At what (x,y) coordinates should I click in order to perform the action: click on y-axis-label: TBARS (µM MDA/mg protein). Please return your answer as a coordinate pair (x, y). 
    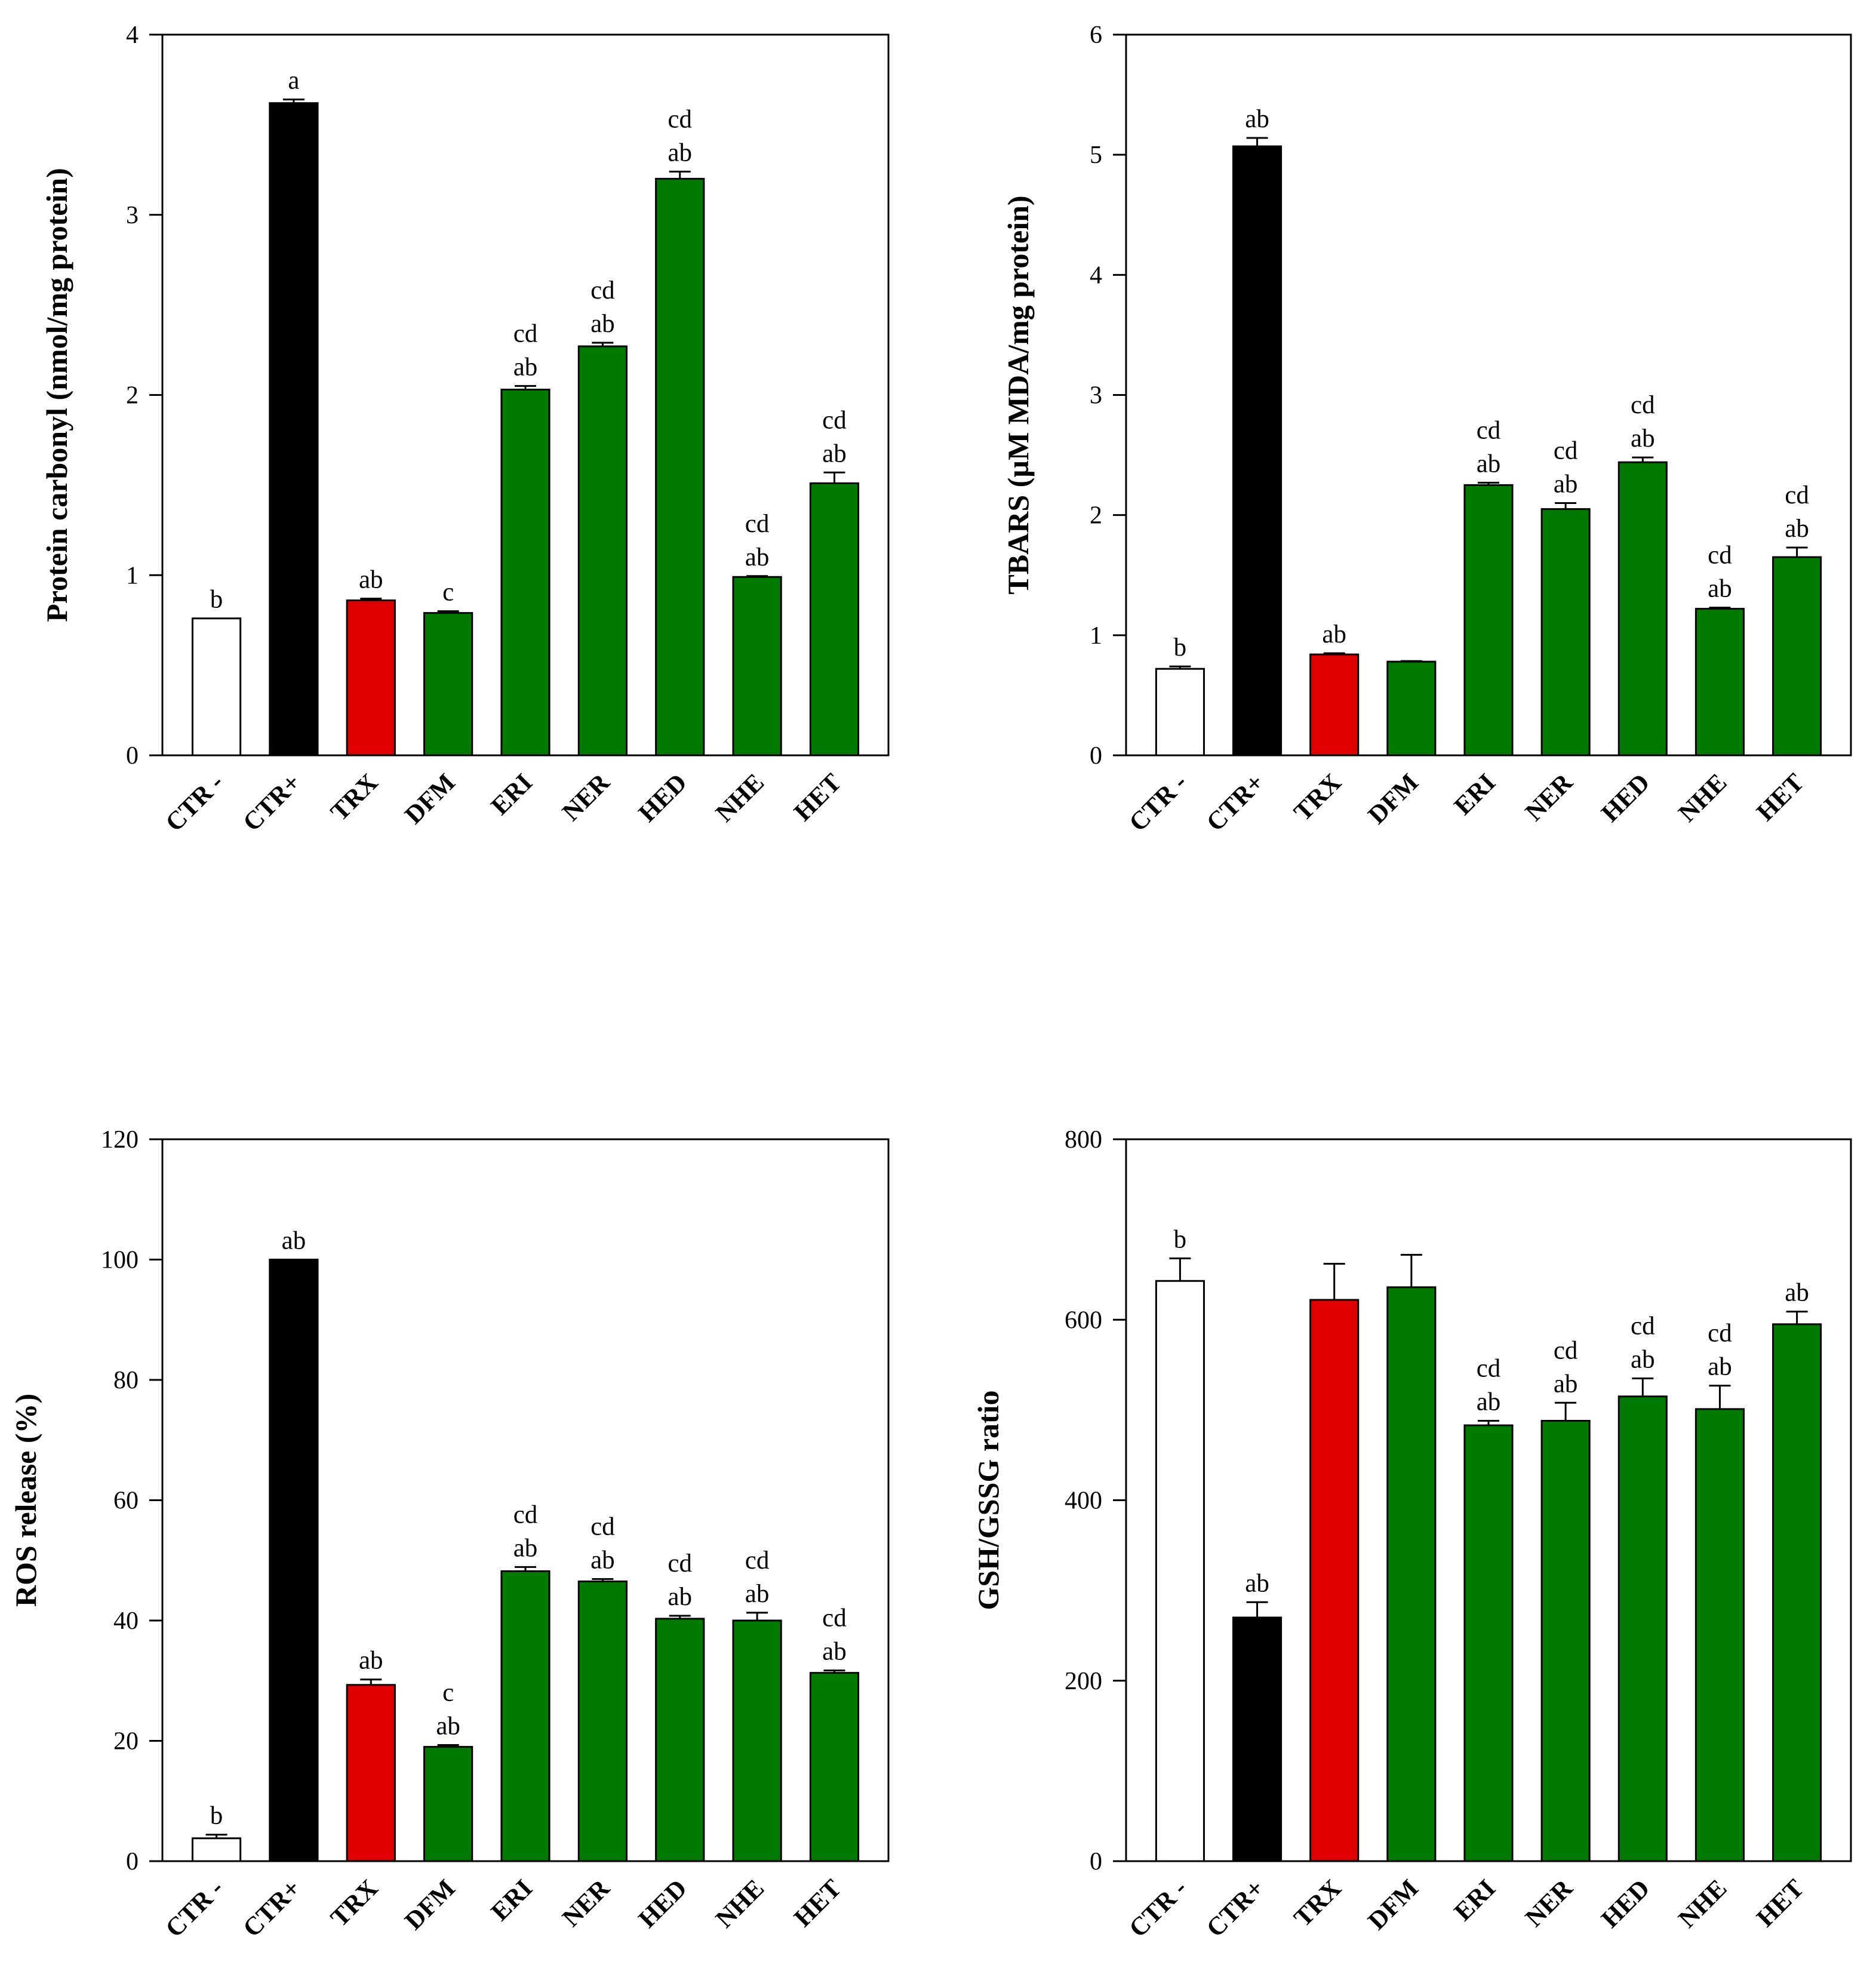
    Looking at the image, I should click on (1018, 394).